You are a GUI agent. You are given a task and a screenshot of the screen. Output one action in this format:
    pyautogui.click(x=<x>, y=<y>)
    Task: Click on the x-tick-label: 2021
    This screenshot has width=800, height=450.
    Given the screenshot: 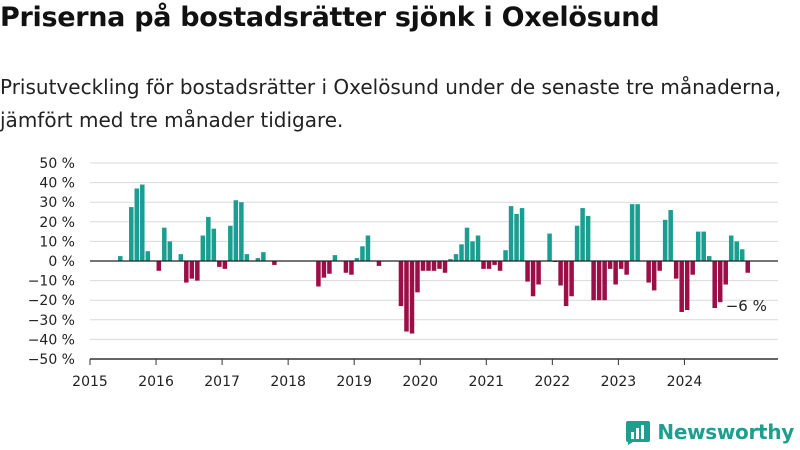 What is the action you would take?
    pyautogui.click(x=486, y=382)
    